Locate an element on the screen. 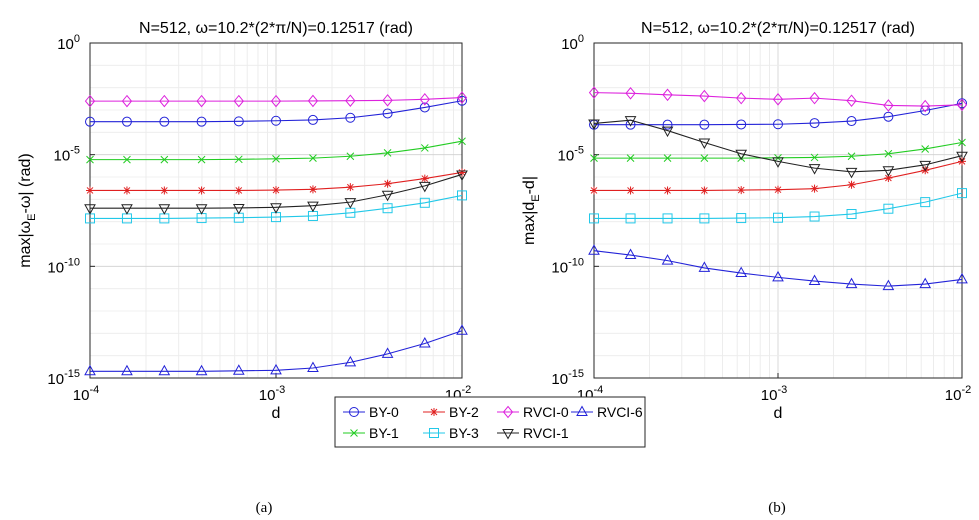  legend: BY-0 BY-2 RVCI-0 RVCI-6 BY-1 BY-3 RVCI-1 is located at coordinates (490, 422).